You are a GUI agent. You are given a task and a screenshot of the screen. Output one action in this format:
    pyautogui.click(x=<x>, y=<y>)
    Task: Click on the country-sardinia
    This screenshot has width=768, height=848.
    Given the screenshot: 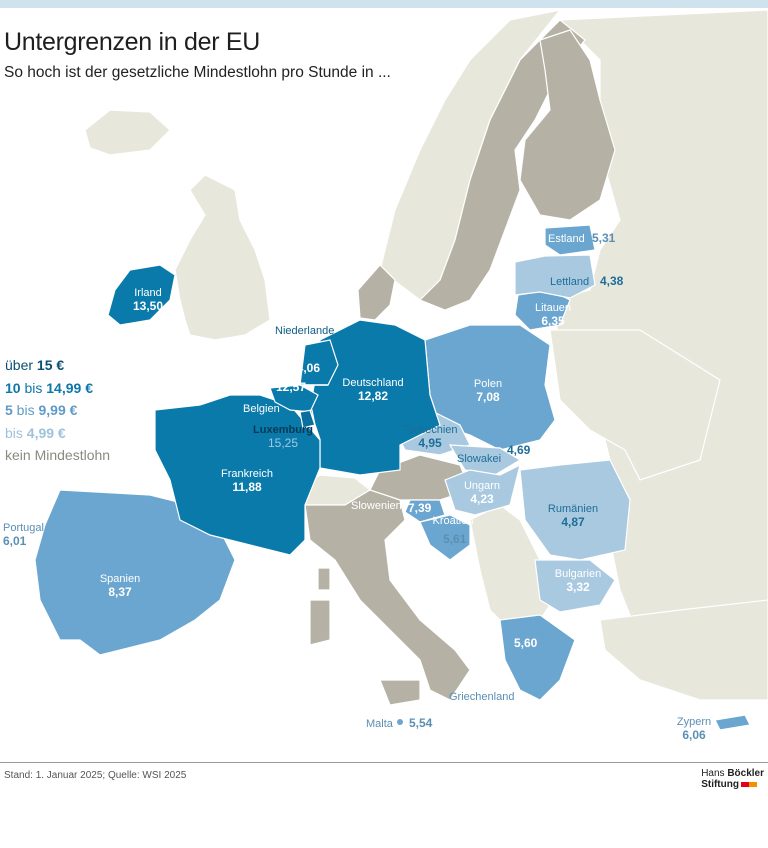 What is the action you would take?
    pyautogui.click(x=320, y=622)
    